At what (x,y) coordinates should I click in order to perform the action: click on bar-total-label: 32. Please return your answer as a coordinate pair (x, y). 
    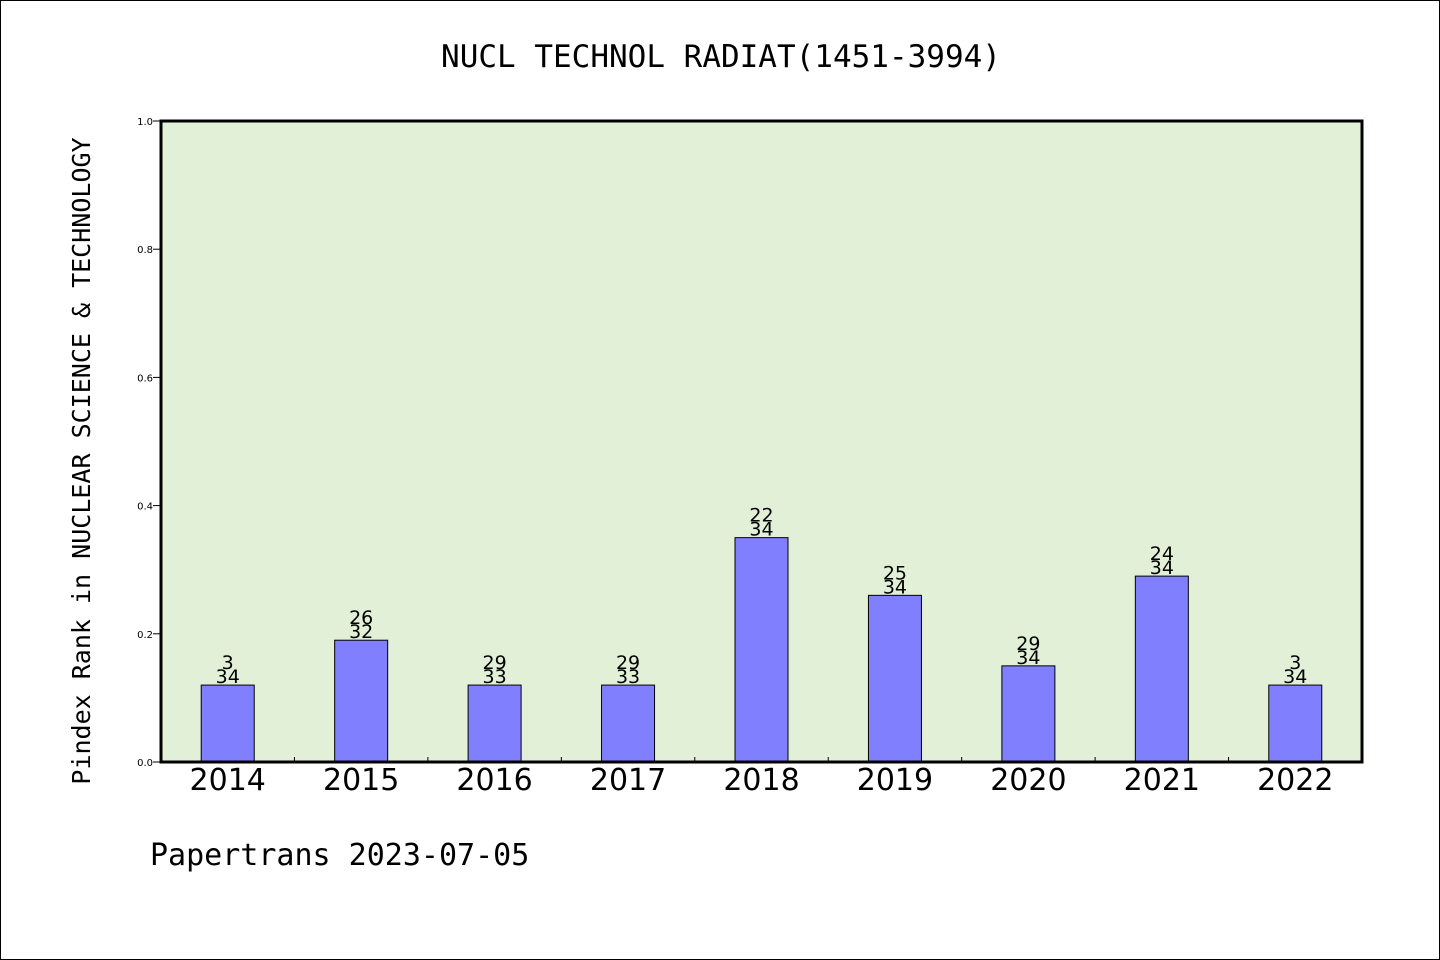
    Looking at the image, I should click on (361, 632).